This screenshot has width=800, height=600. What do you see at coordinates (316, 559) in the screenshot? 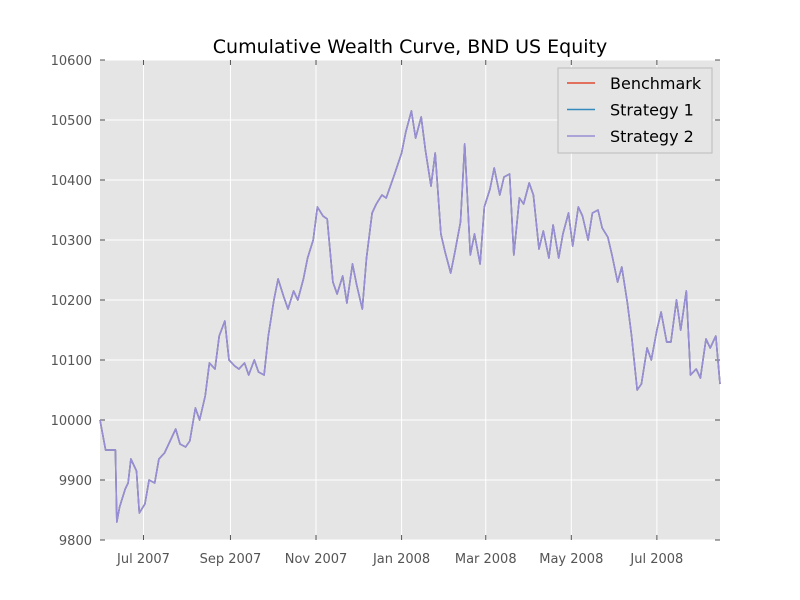
I see `x-tick-label: Nov 2007` at bounding box center [316, 559].